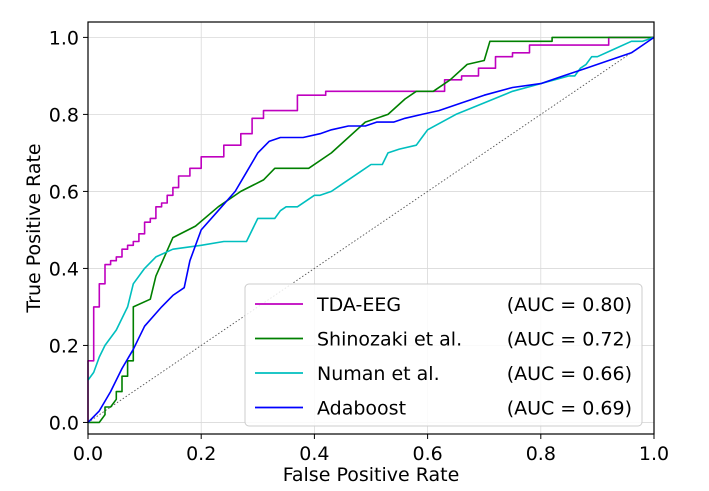 The width and height of the screenshot is (709, 491). What do you see at coordinates (88, 454) in the screenshot?
I see `x-tick-label: 0.0` at bounding box center [88, 454].